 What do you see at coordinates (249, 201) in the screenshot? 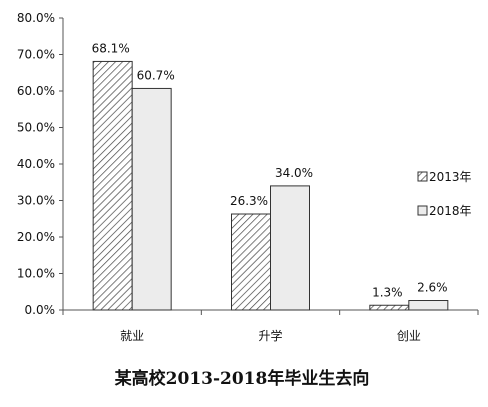
I see `data-label: 26.3%` at bounding box center [249, 201].